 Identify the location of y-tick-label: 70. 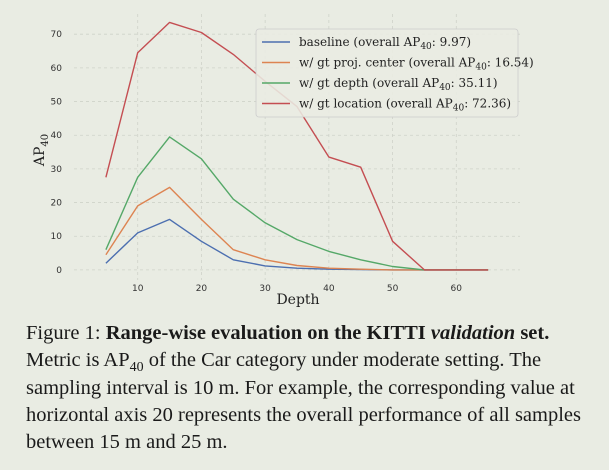
(57, 35).